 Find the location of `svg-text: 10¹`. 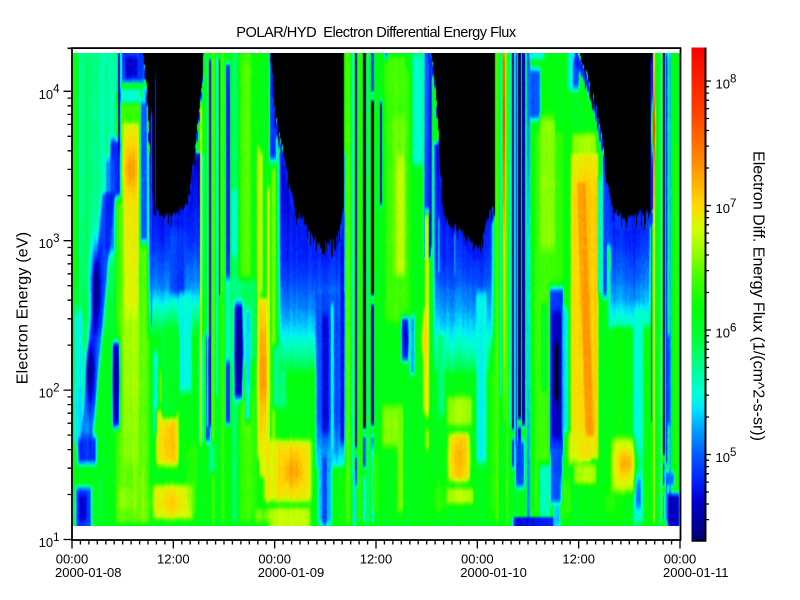

svg-text: 10¹ is located at coordinates (49, 541).